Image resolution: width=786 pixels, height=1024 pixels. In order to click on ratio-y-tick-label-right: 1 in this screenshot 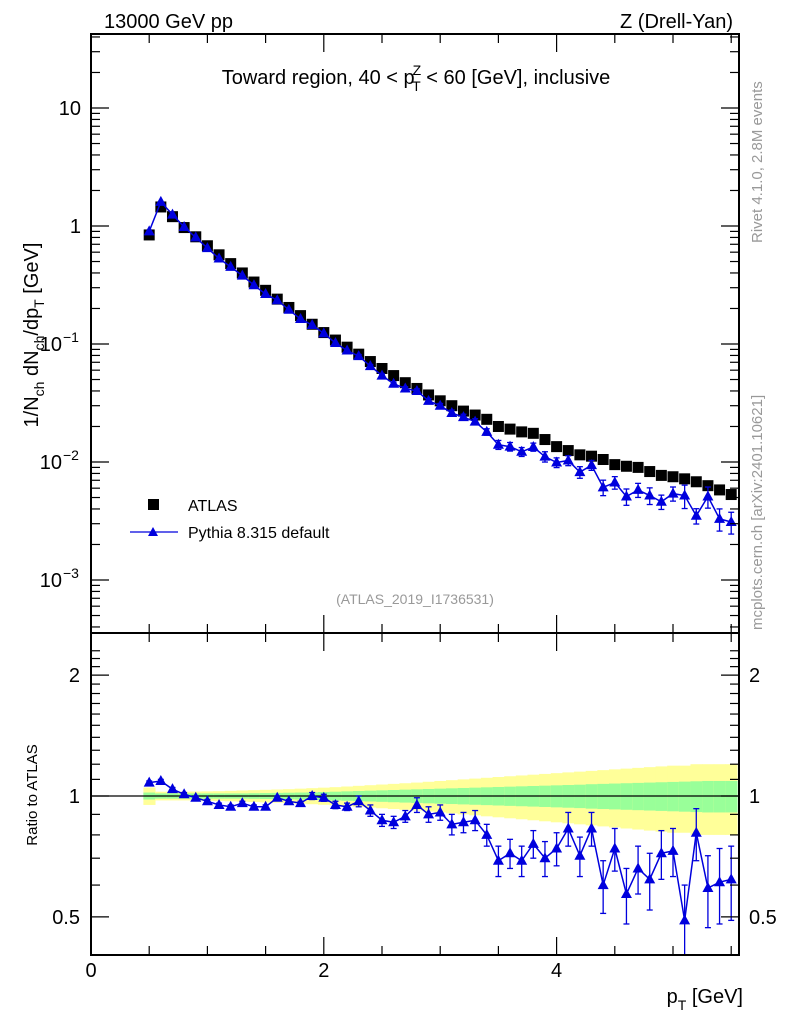, I will do `click(754, 797)`.